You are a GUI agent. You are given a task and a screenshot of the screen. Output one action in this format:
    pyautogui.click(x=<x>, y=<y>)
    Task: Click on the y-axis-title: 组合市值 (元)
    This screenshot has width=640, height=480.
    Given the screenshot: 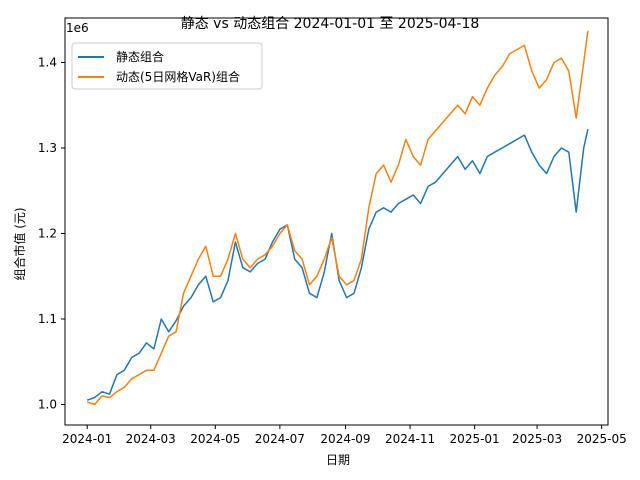 What is the action you would take?
    pyautogui.click(x=19, y=243)
    